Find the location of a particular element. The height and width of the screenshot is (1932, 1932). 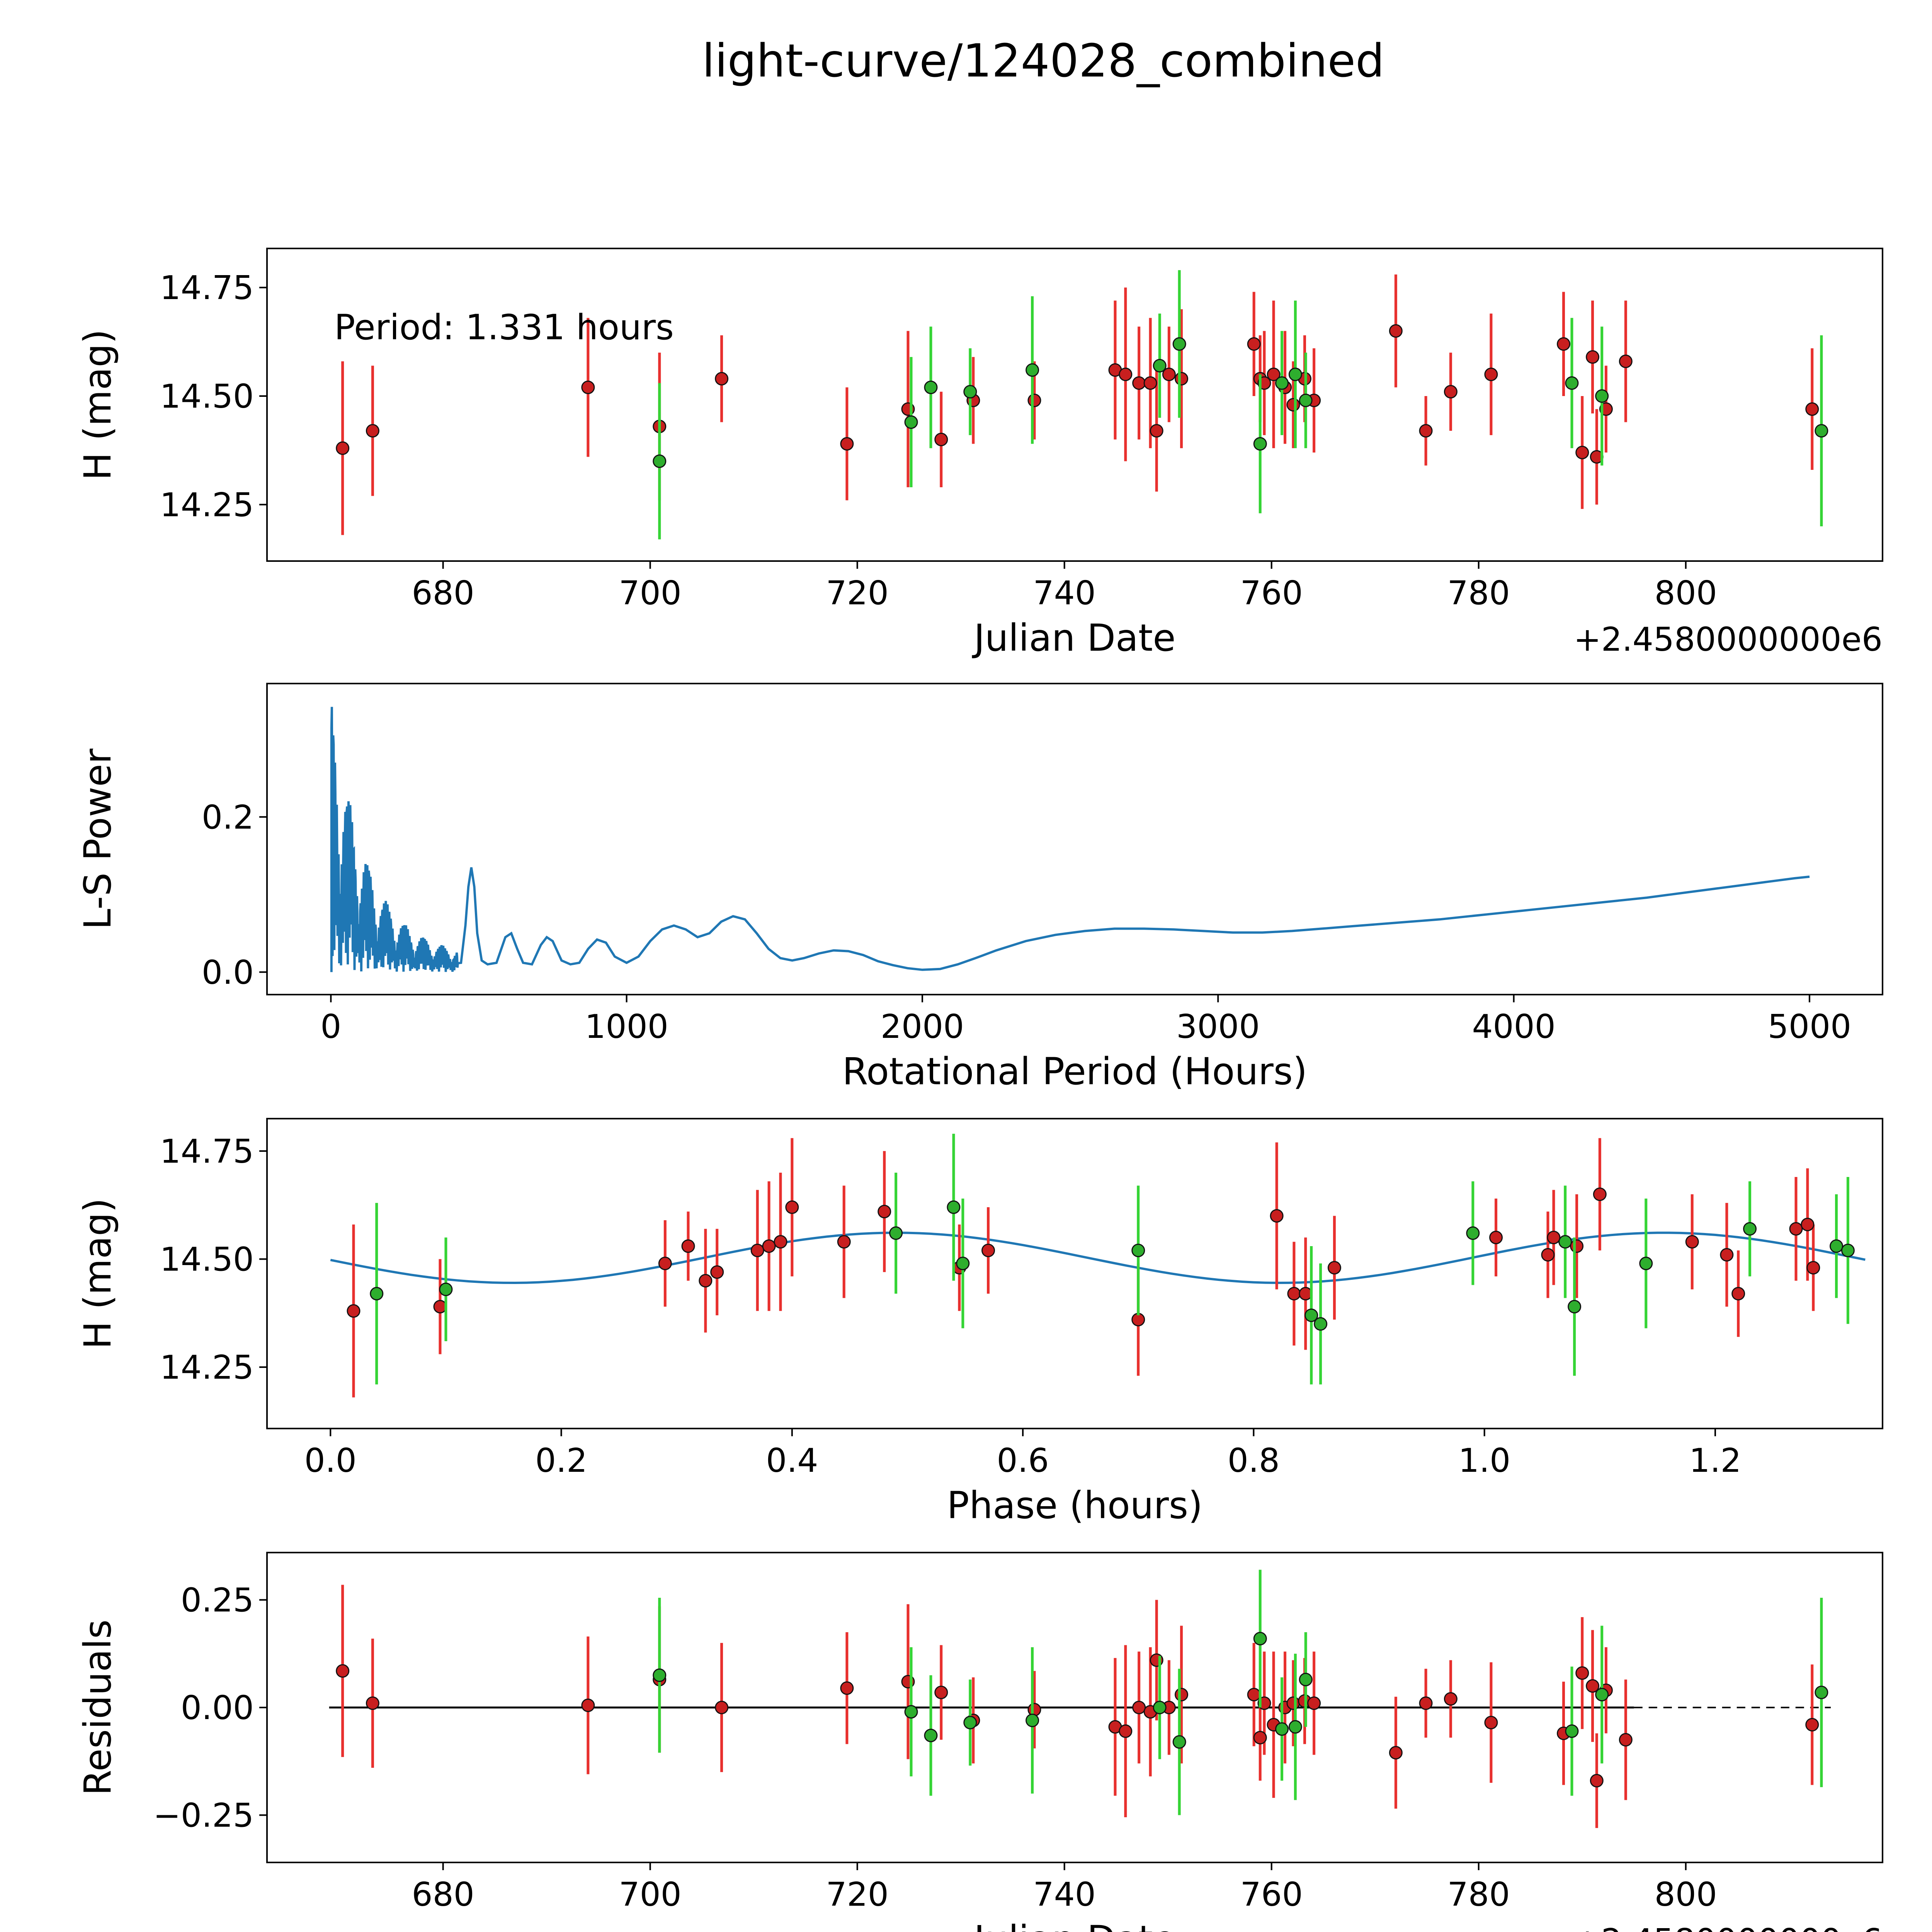

fit-curve is located at coordinates (1098, 1257).